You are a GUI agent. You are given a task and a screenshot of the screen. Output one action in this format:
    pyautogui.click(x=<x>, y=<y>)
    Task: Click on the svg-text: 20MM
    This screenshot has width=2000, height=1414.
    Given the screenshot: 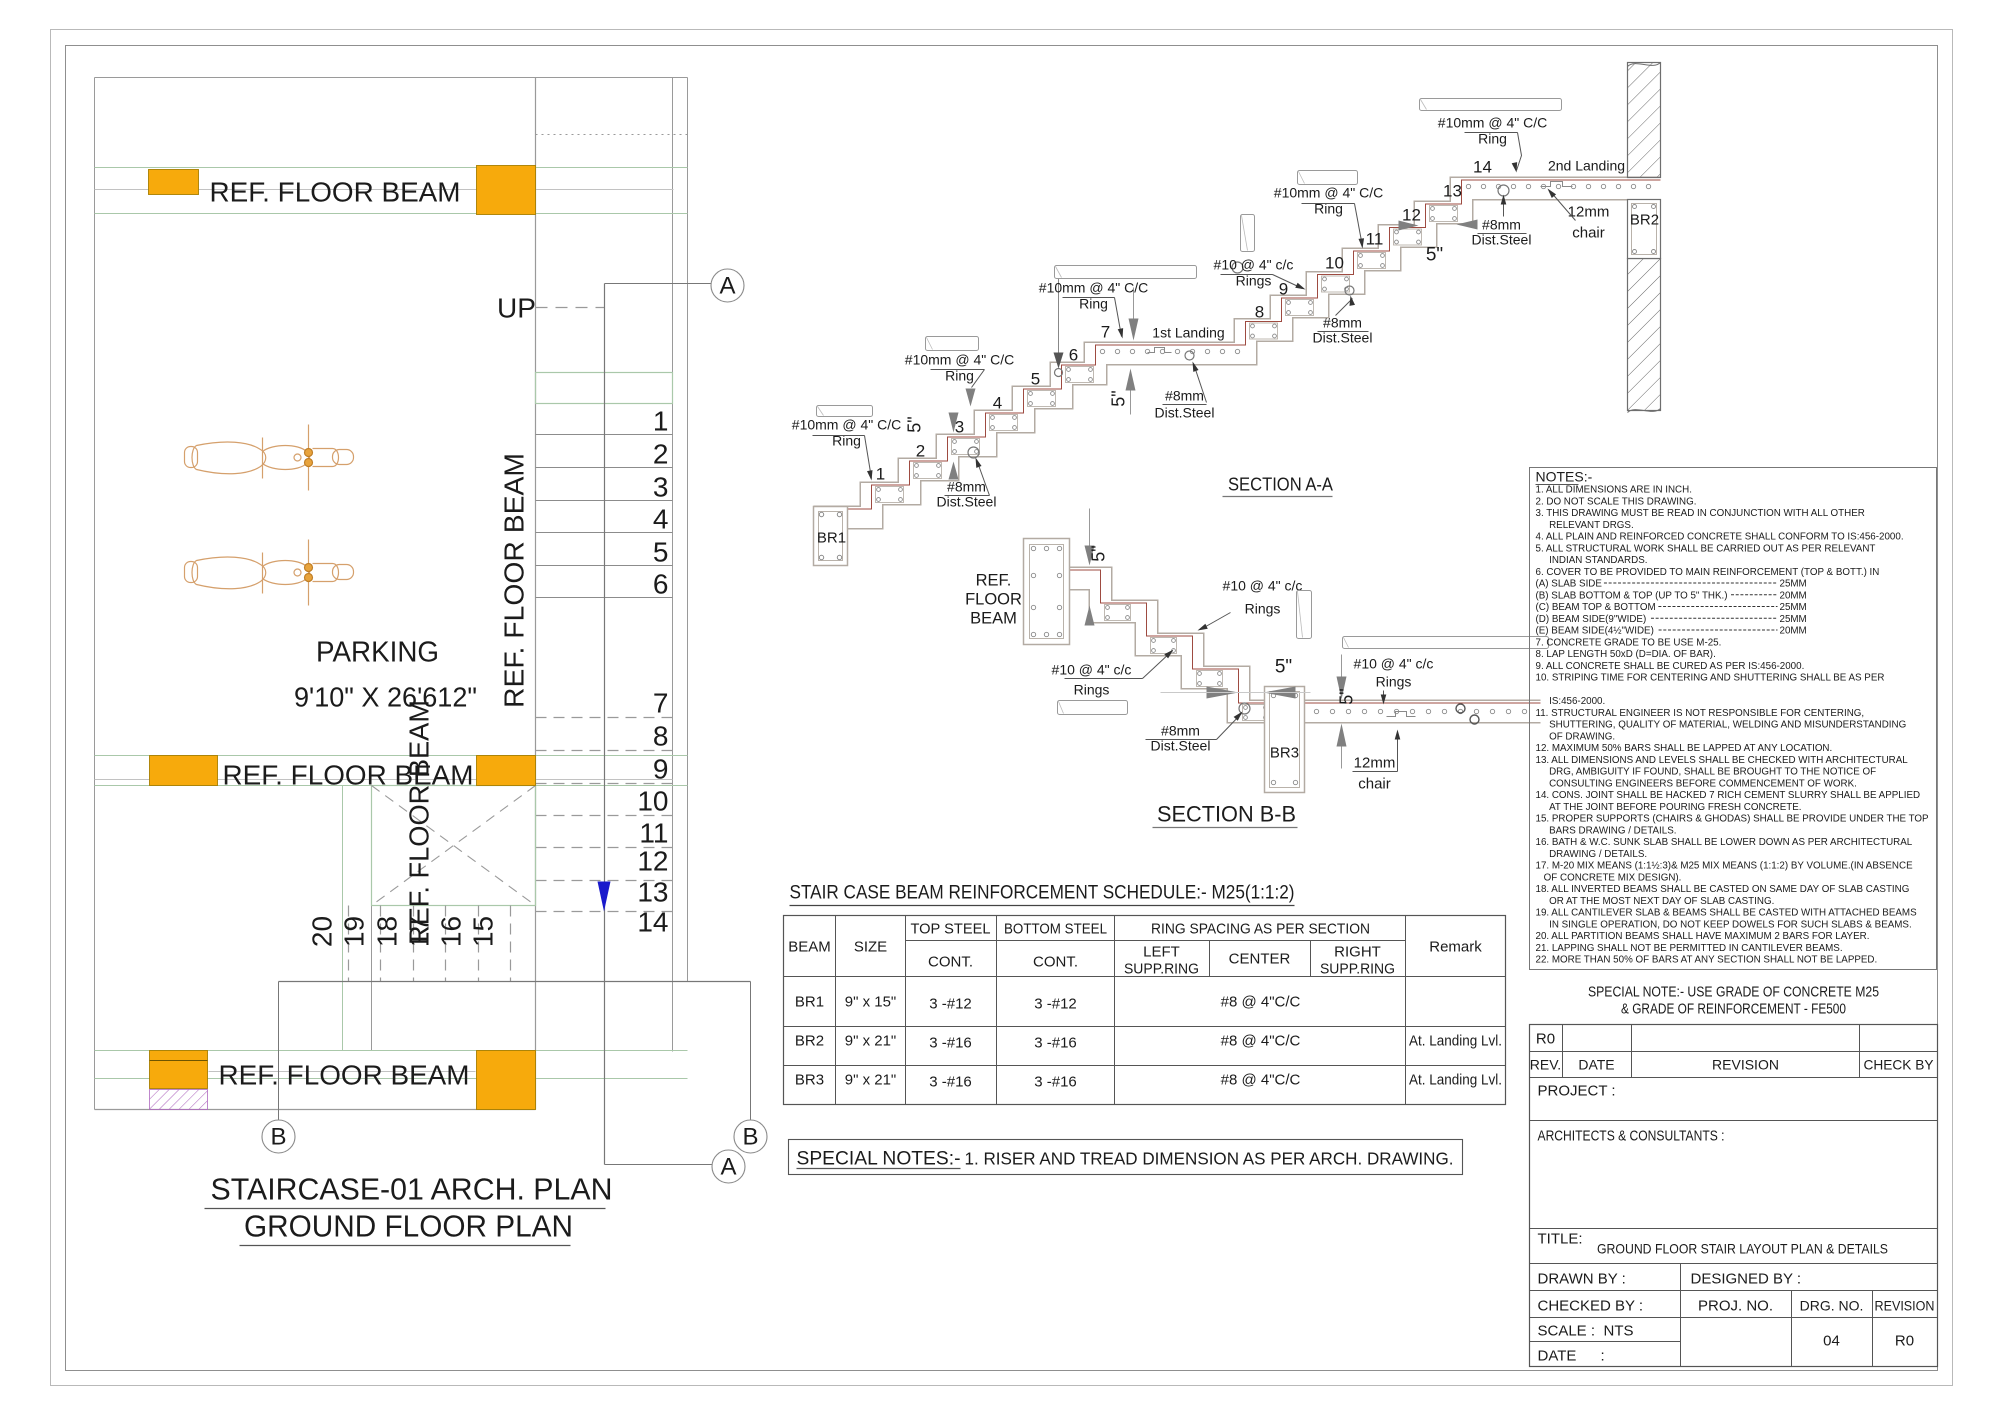 What is the action you would take?
    pyautogui.click(x=1793, y=595)
    